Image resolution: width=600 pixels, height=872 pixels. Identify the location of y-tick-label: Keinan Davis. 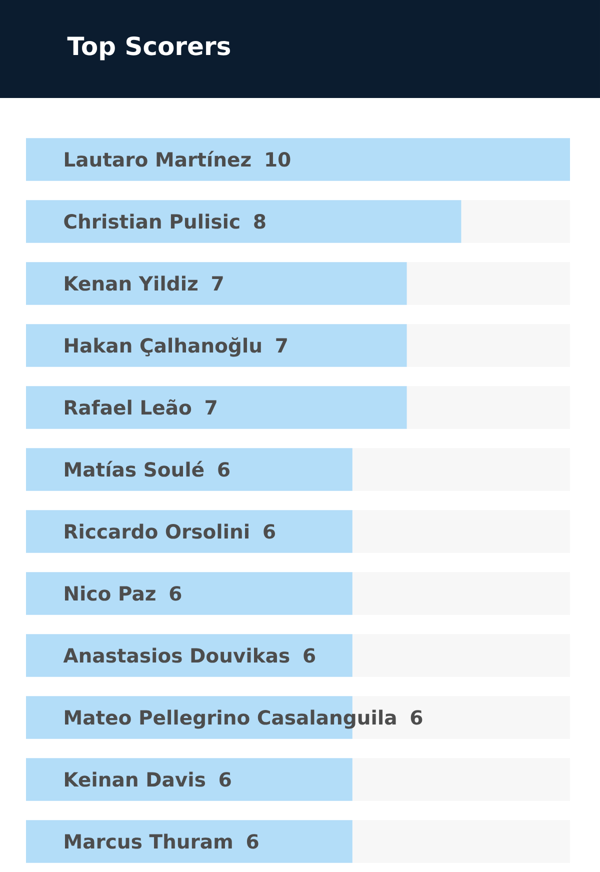
(135, 779).